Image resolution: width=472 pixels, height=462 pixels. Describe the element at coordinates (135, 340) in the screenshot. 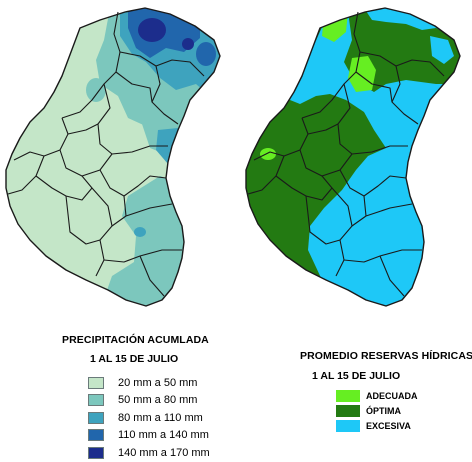

I see `precipitation-title: PRECIPITACIÓN ACUMLADA` at that location.